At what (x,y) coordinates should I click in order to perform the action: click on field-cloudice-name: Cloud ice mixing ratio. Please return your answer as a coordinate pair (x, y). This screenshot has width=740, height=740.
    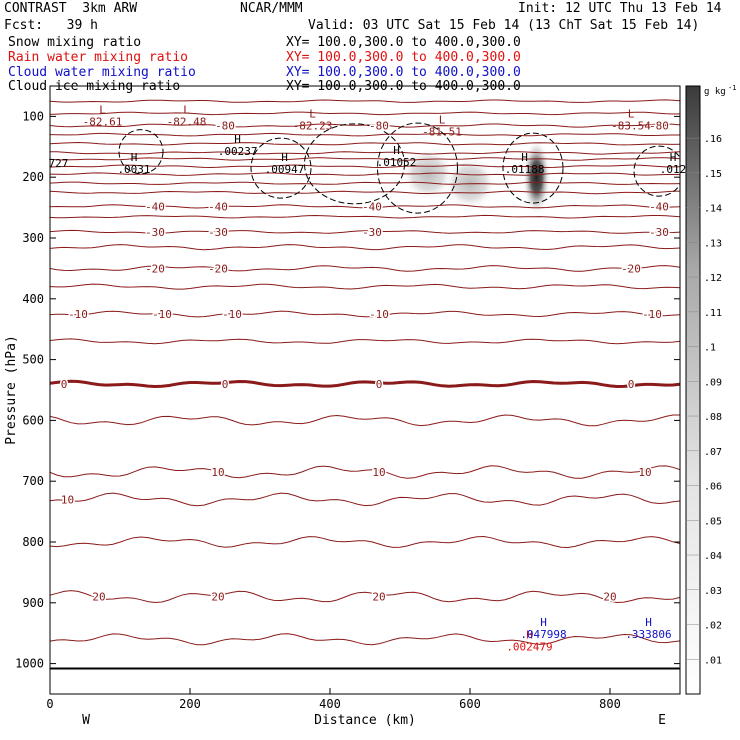
    Looking at the image, I should click on (94, 86).